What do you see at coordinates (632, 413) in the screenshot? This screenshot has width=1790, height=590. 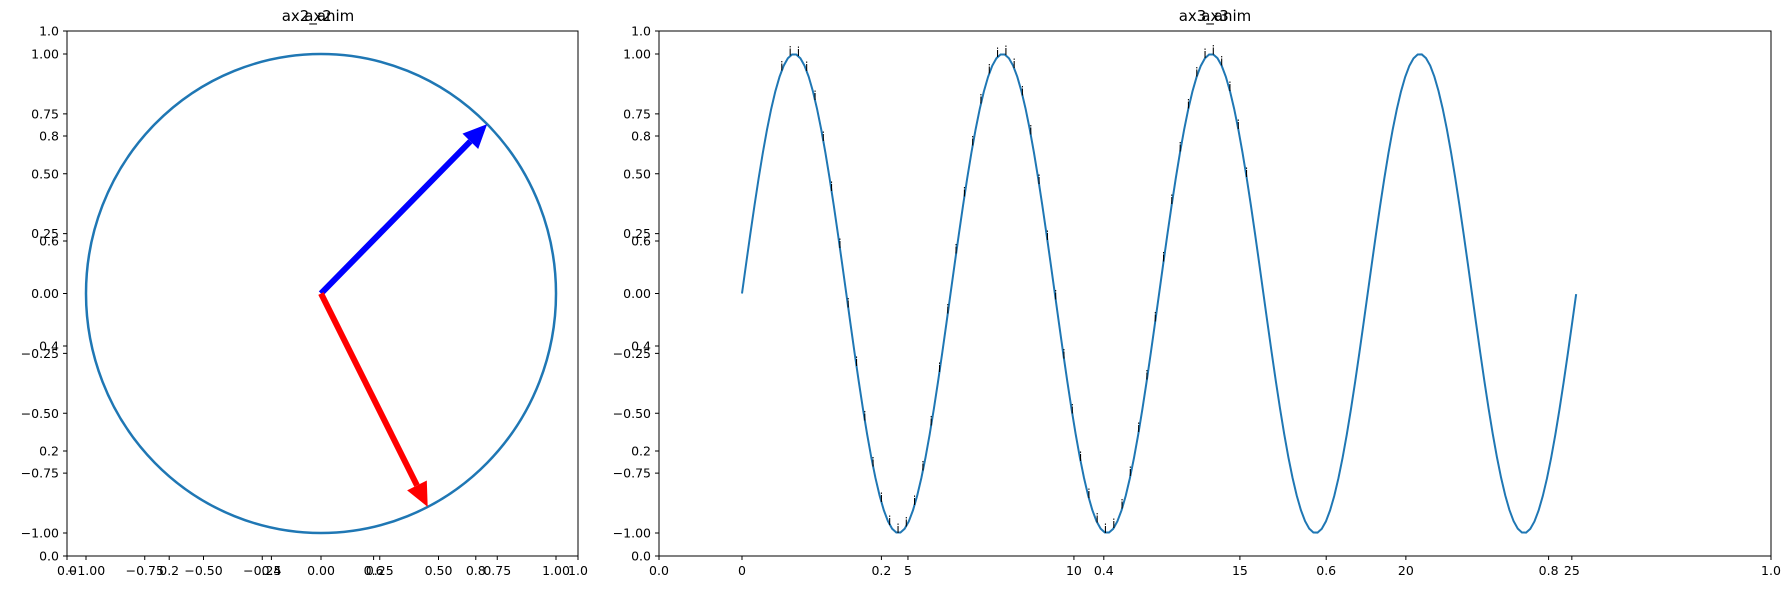 I see `right-y-tick-label: −0.50` at bounding box center [632, 413].